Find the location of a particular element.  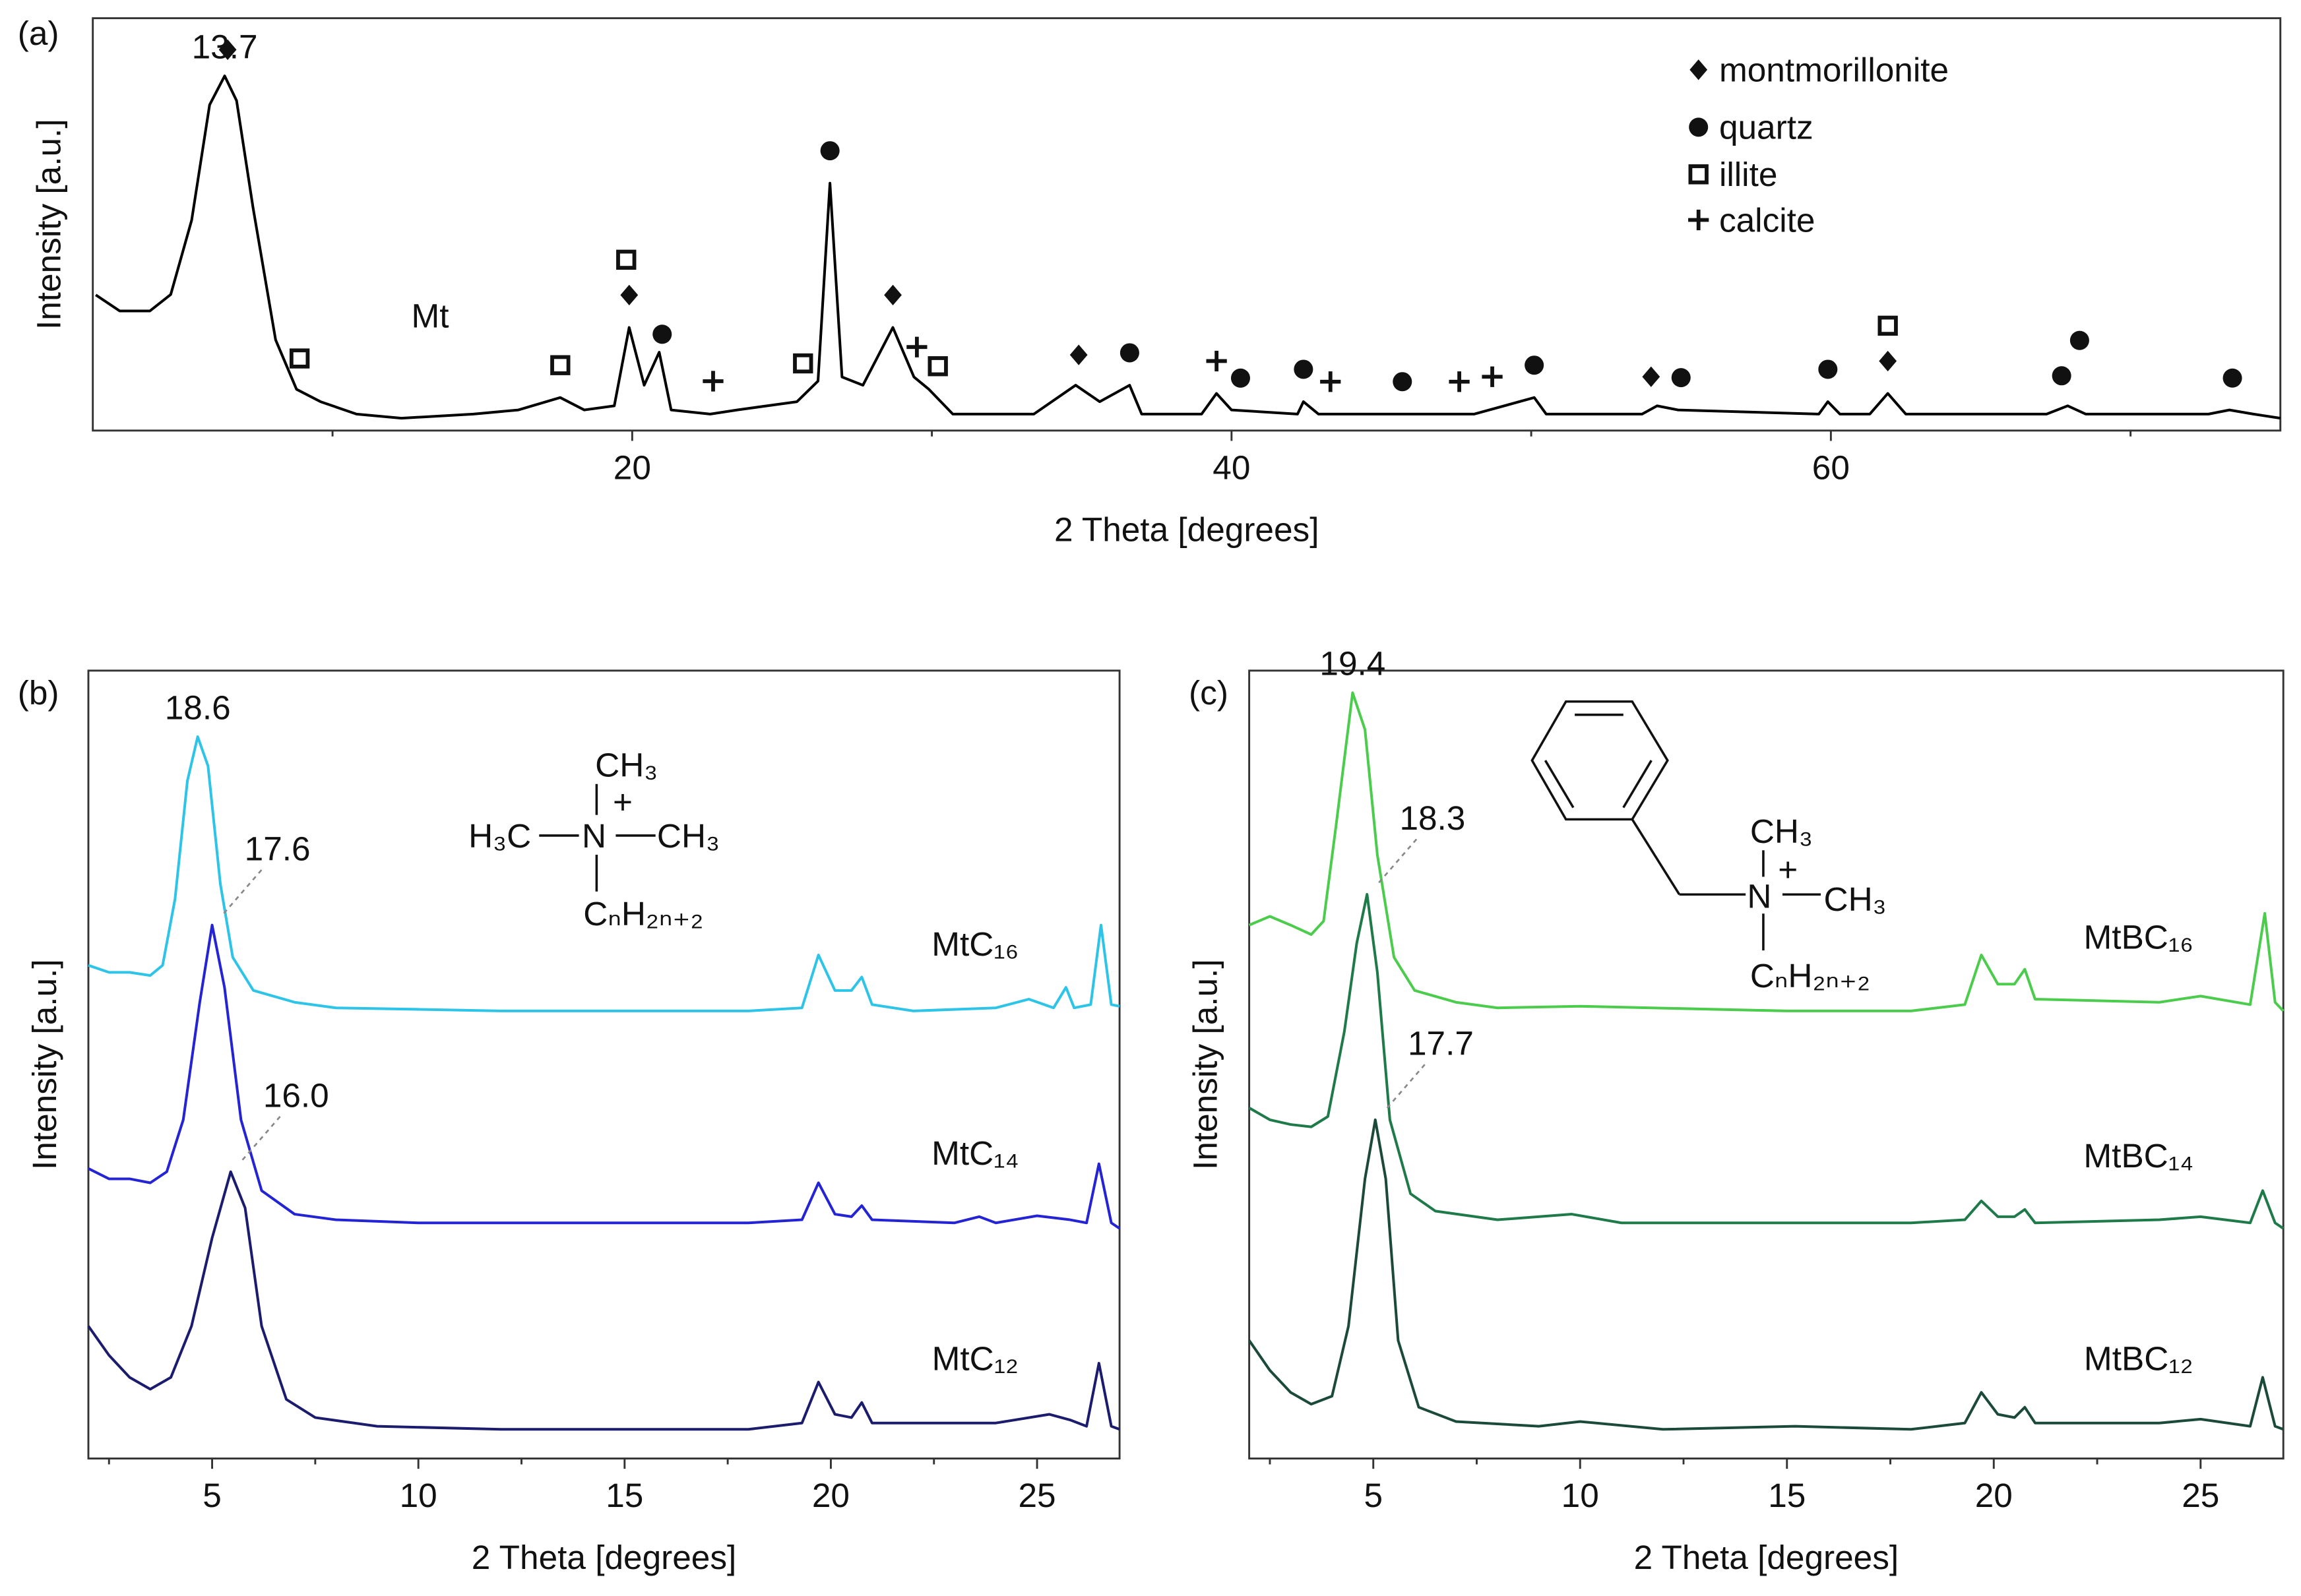

legend-label: quartz is located at coordinates (1766, 127).